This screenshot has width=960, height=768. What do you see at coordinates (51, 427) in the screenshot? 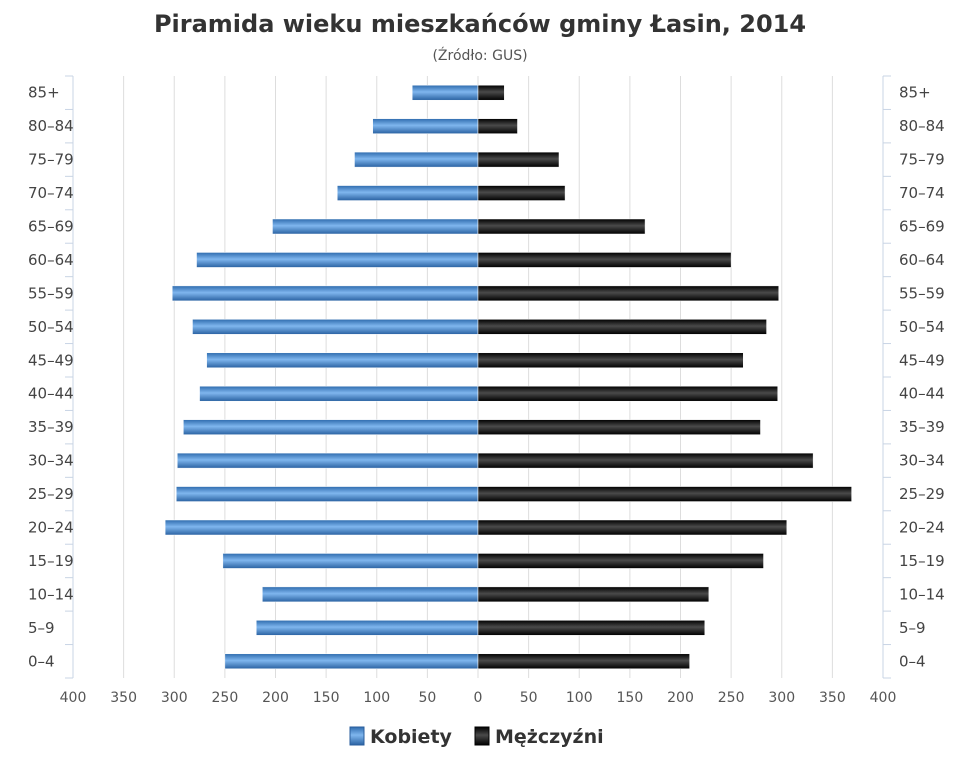
I see `category-label-left: 35–39` at bounding box center [51, 427].